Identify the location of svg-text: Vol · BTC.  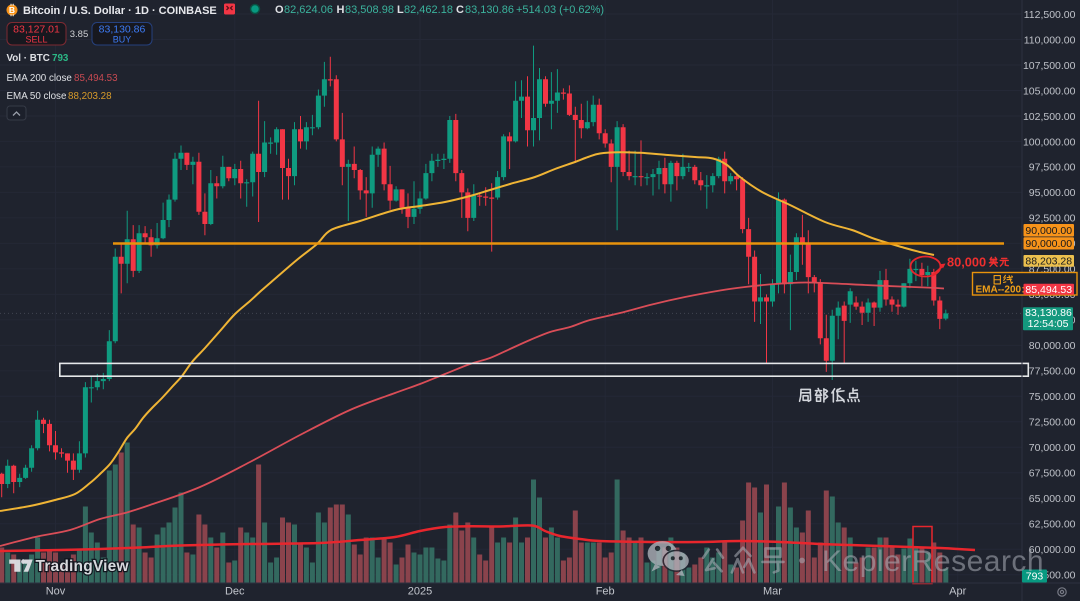
(28, 58).